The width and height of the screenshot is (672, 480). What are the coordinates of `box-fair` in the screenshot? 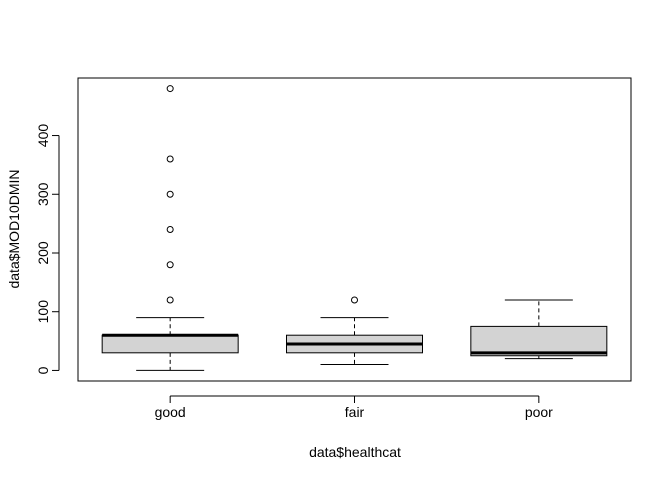 It's located at (354, 331).